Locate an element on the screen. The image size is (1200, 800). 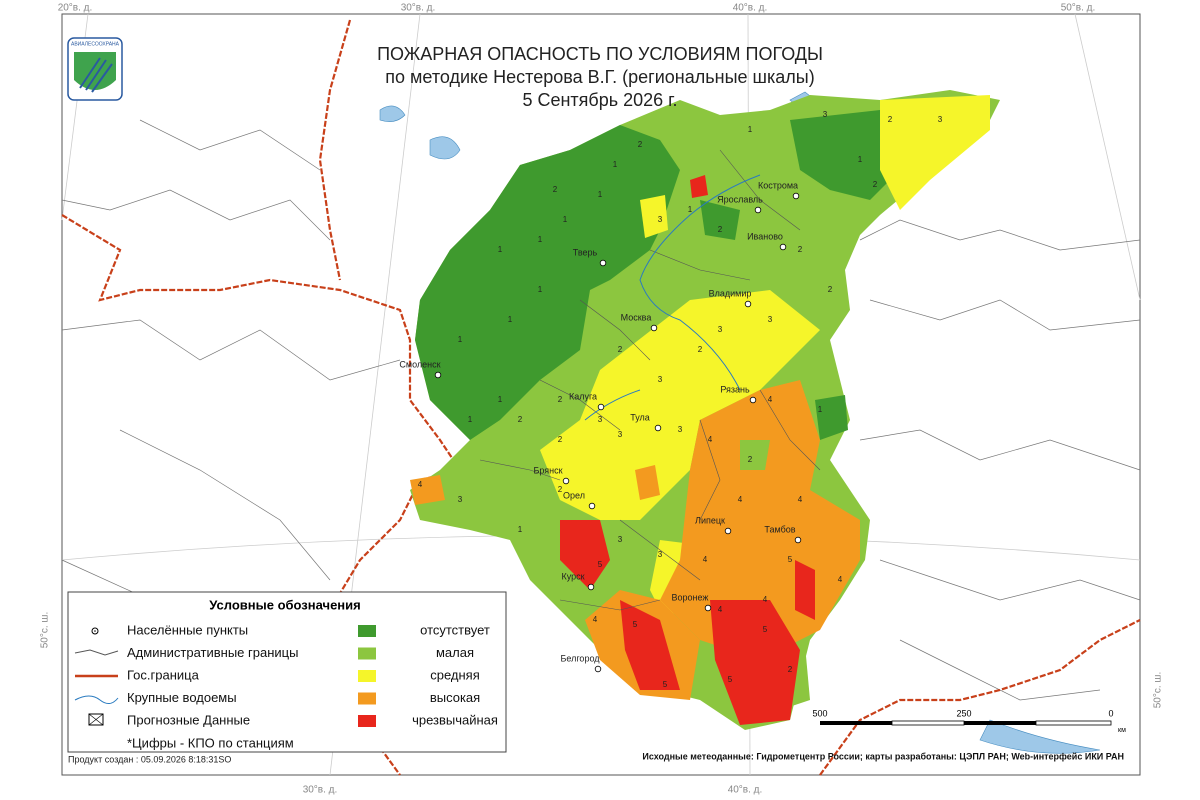
city-label: Москва is located at coordinates (636, 317).